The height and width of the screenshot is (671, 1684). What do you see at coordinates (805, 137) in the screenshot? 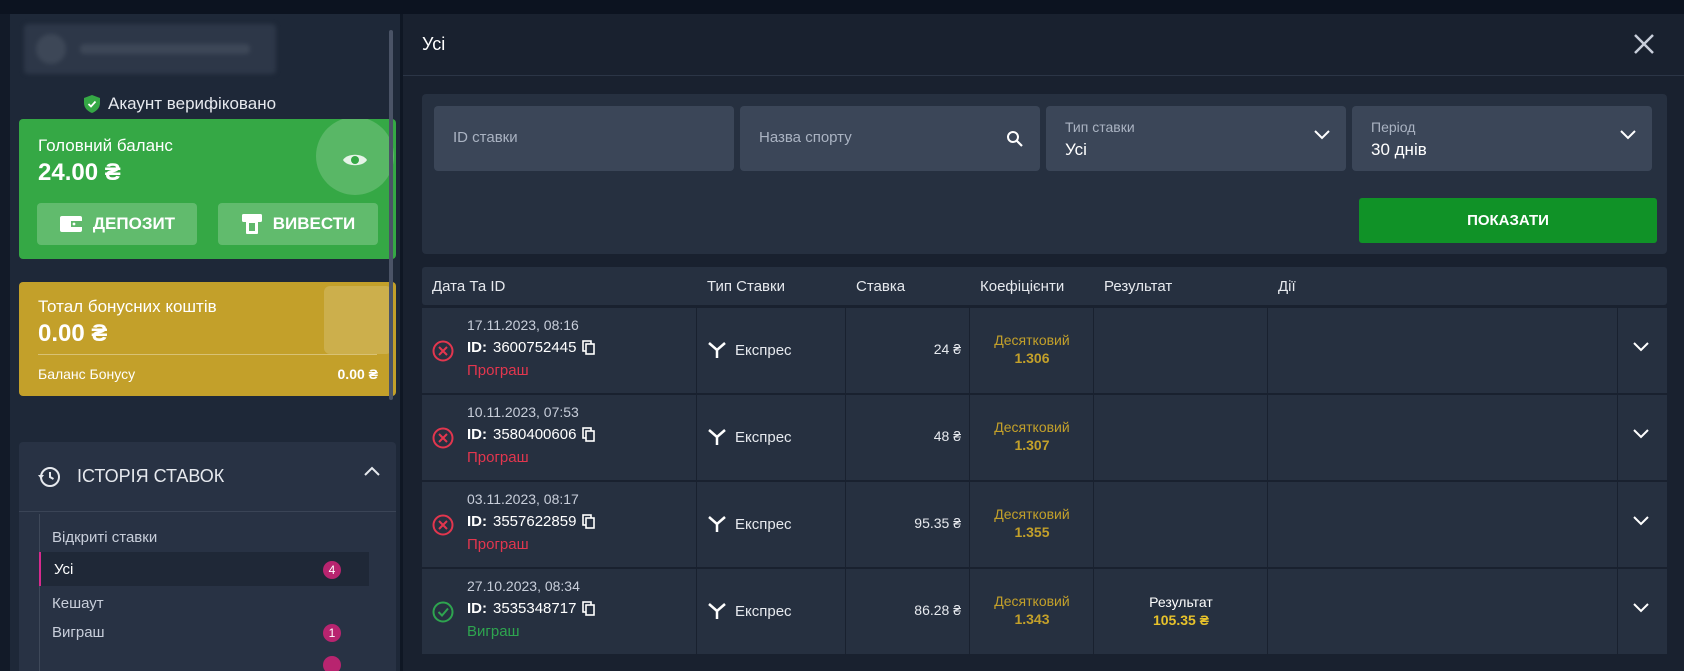
I see `sport-placeholder: Назва спорту` at bounding box center [805, 137].